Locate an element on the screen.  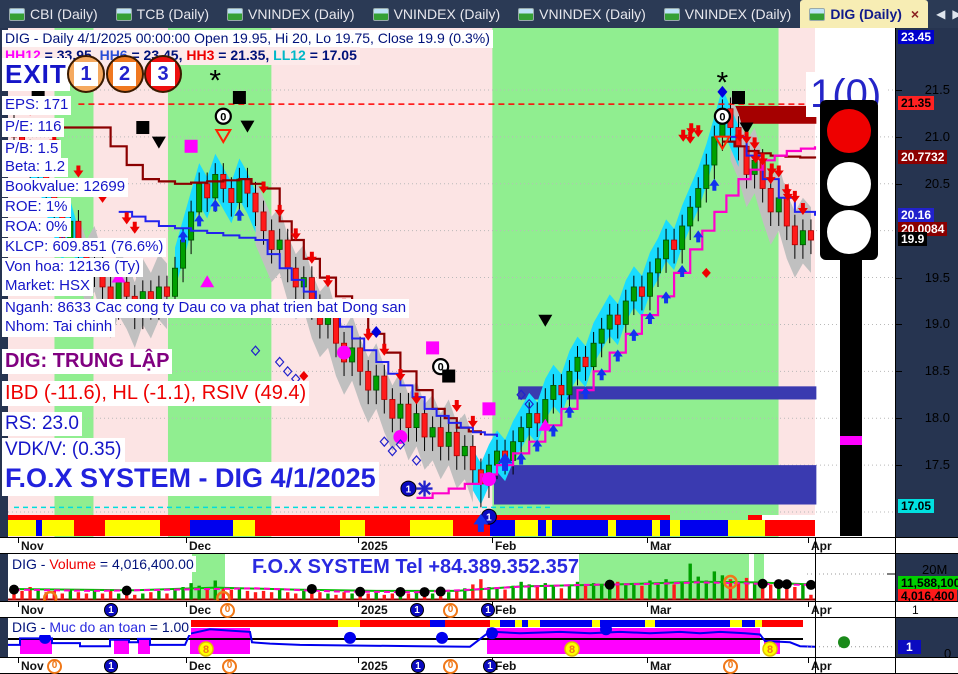
stat-p-b: P/B: 1.5 is located at coordinates (32, 149).